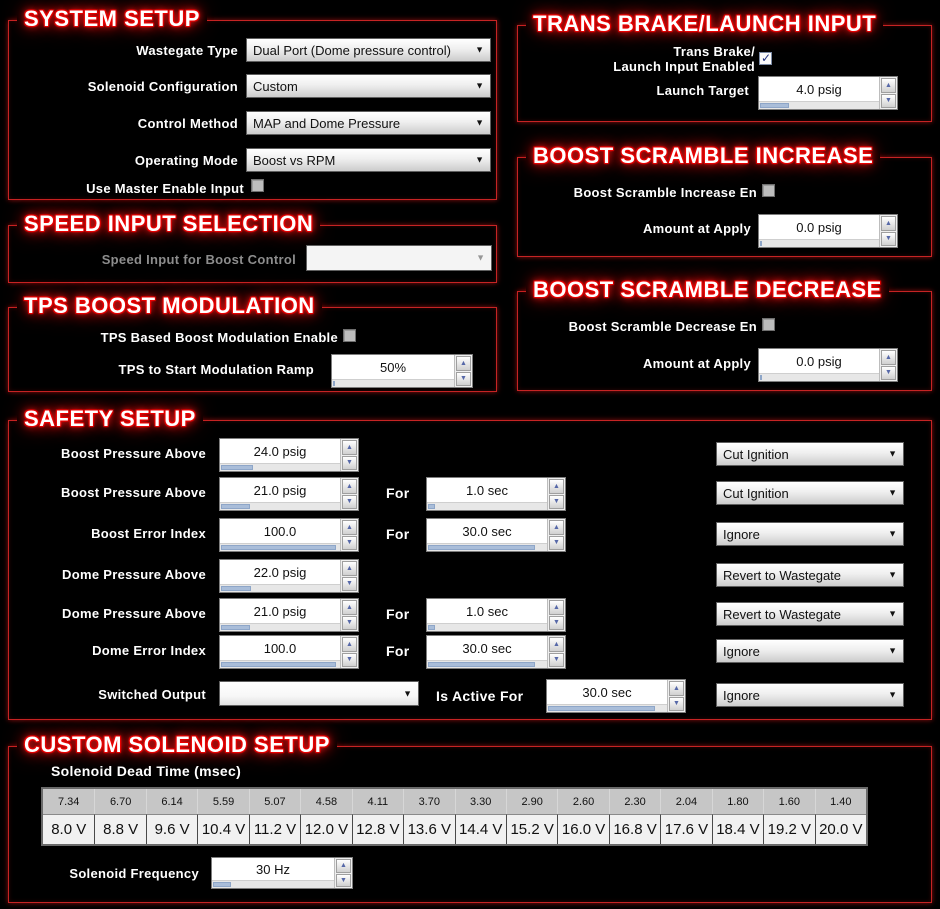 This screenshot has width=940, height=909. I want to click on table-cell: 2.90, so click(531, 801).